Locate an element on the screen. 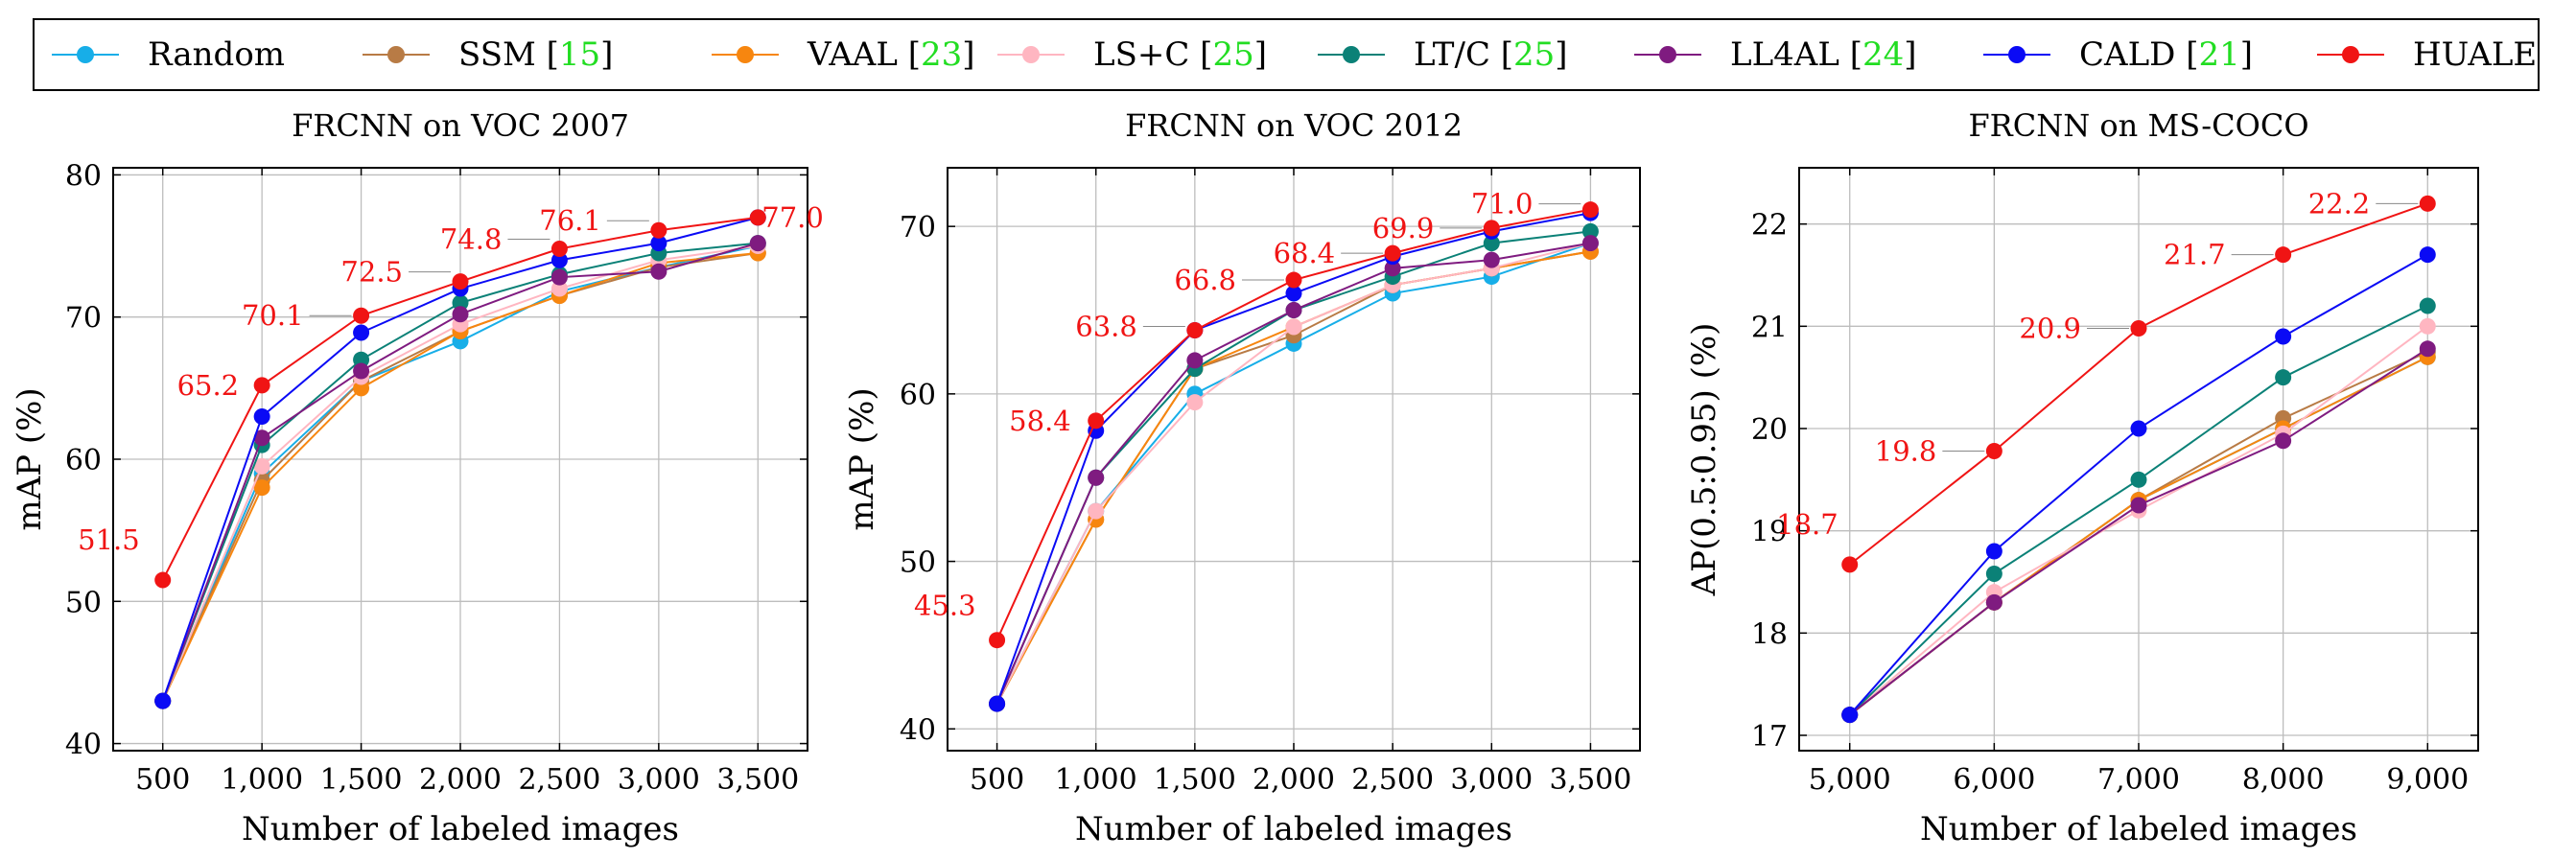 This screenshot has height=859, width=2576. chart-title: FRCNN on VOC 2012 is located at coordinates (1294, 125).